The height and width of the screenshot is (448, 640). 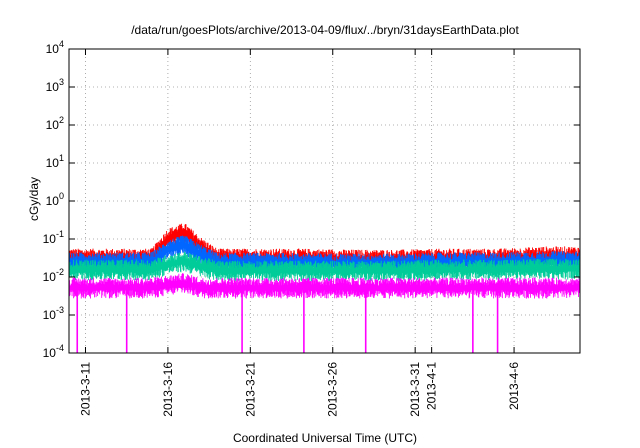 What do you see at coordinates (168, 389) in the screenshot?
I see `x-tick-label: 2013-3-16` at bounding box center [168, 389].